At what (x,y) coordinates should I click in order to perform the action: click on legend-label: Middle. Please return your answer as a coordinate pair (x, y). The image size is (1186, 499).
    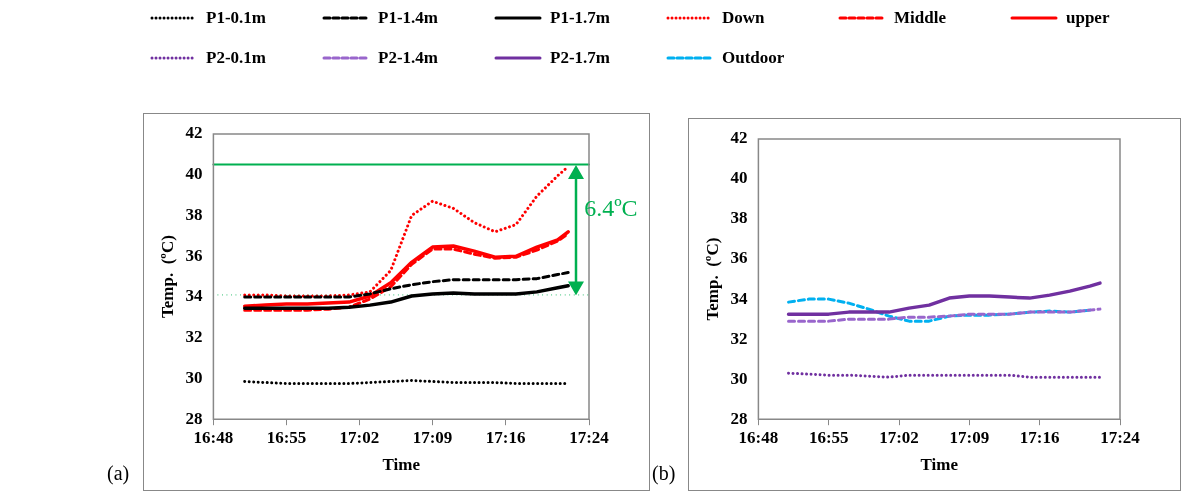
    Looking at the image, I should click on (920, 18).